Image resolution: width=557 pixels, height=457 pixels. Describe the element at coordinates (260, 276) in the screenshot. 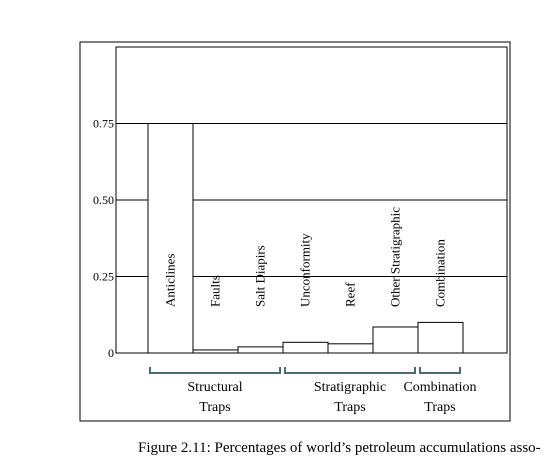

I see `category-label: Salt Diapirs` at that location.